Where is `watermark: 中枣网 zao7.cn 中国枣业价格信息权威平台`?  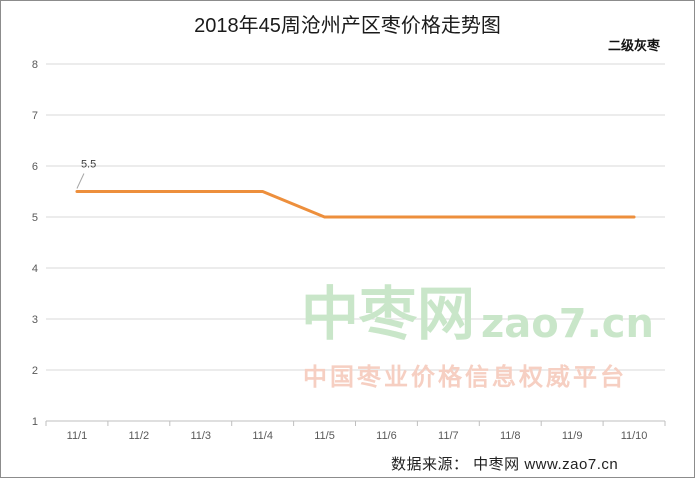
watermark: 中枣网 zao7.cn 中国枣业价格信息权威平台 is located at coordinates (477, 335).